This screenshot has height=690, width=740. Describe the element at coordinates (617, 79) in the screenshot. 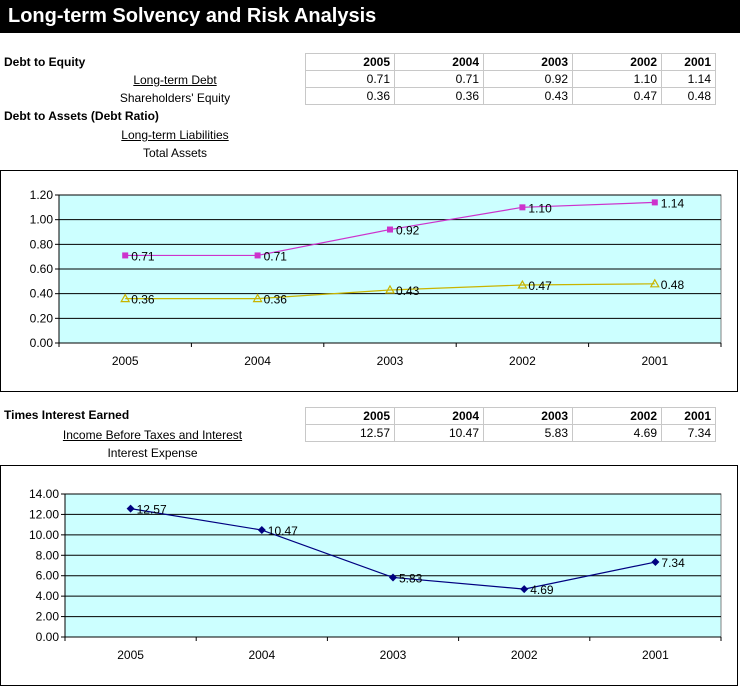

I see `value-cell: 1.10` at that location.